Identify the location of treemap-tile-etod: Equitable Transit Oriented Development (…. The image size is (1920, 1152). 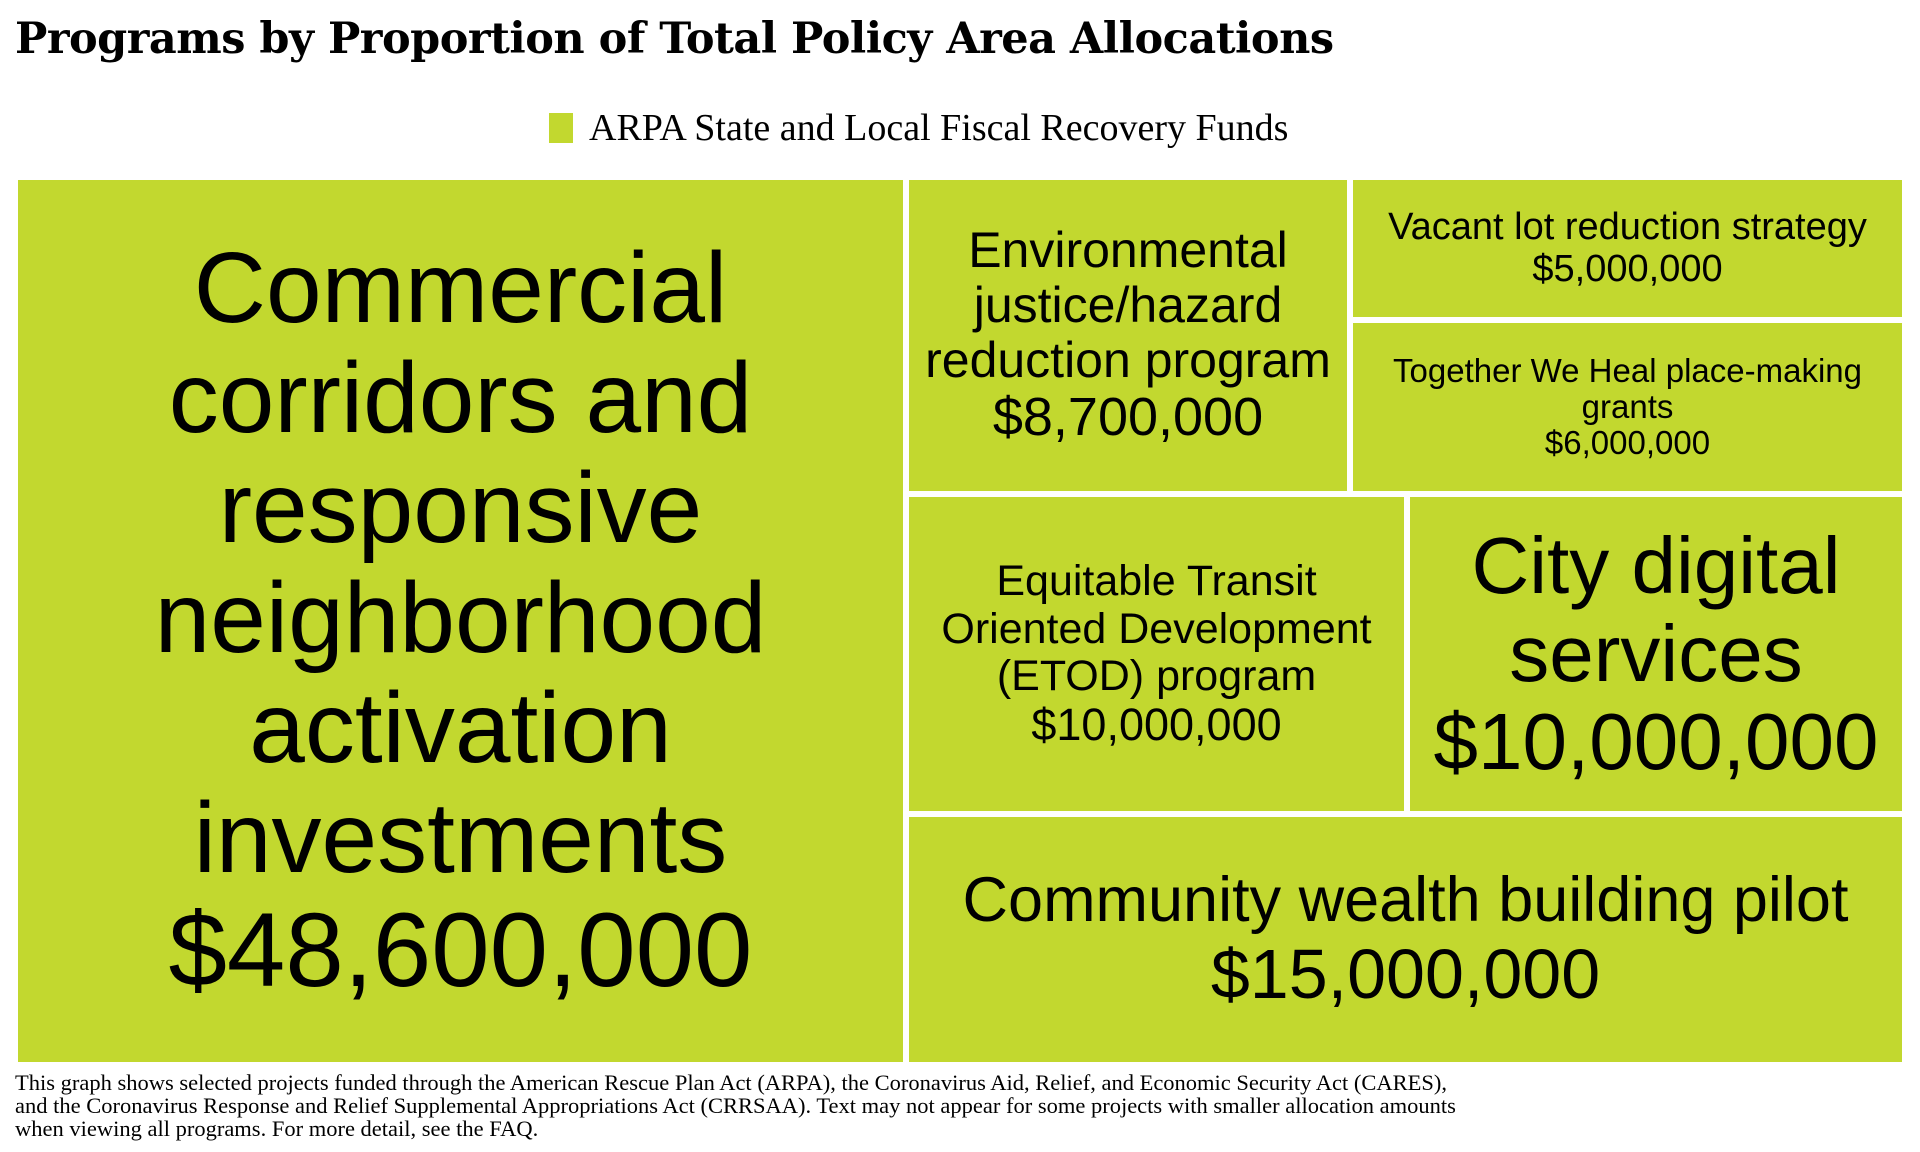
(1156, 654).